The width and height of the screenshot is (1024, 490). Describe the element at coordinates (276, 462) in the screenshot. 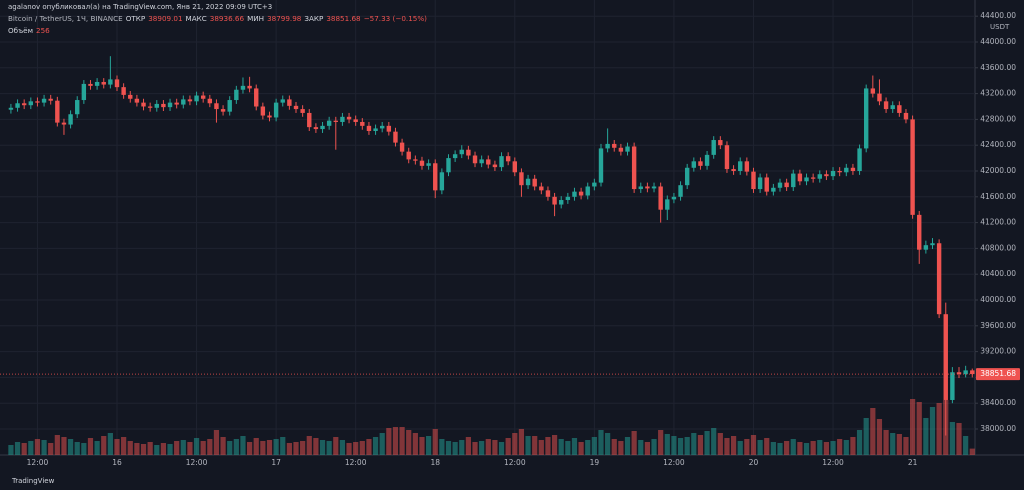

I see `x-tick-label: 17` at that location.